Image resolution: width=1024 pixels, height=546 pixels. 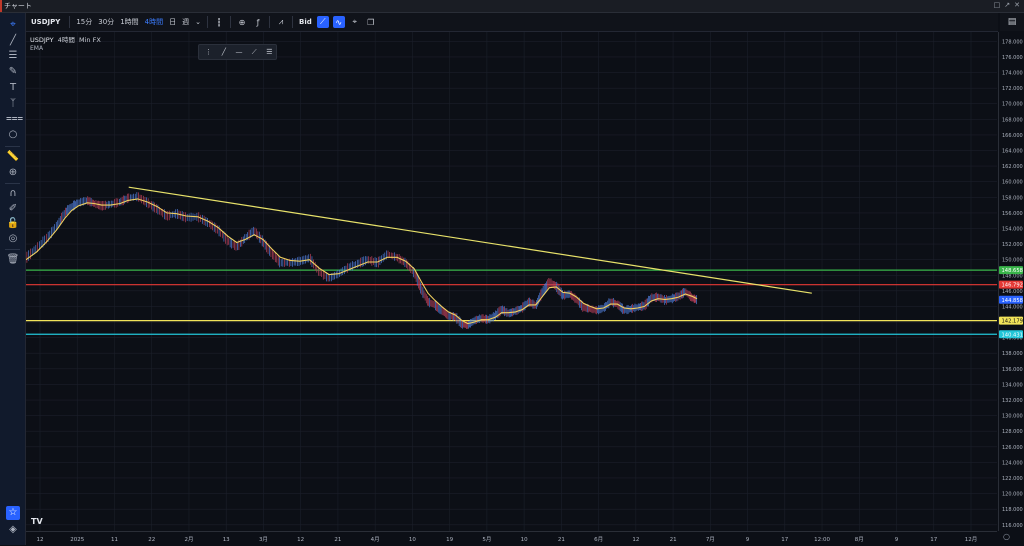 I want to click on price-tick-label: 166.000, so click(x=1012, y=136).